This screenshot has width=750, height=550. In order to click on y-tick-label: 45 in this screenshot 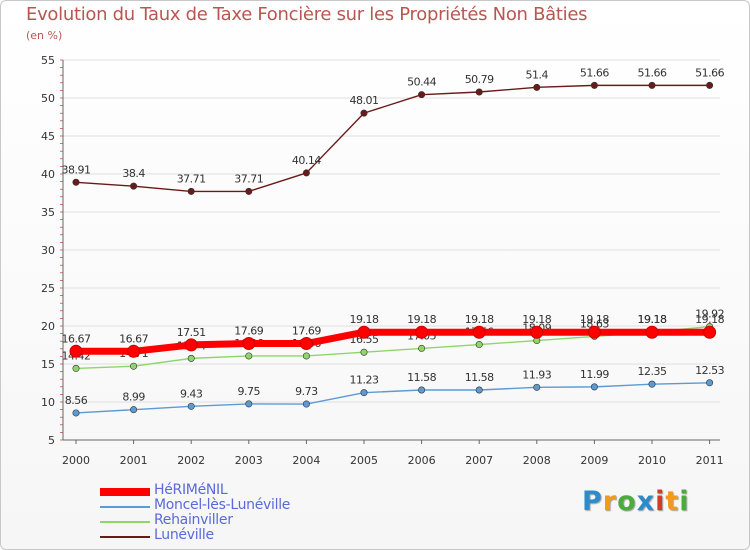, I will do `click(48, 136)`.